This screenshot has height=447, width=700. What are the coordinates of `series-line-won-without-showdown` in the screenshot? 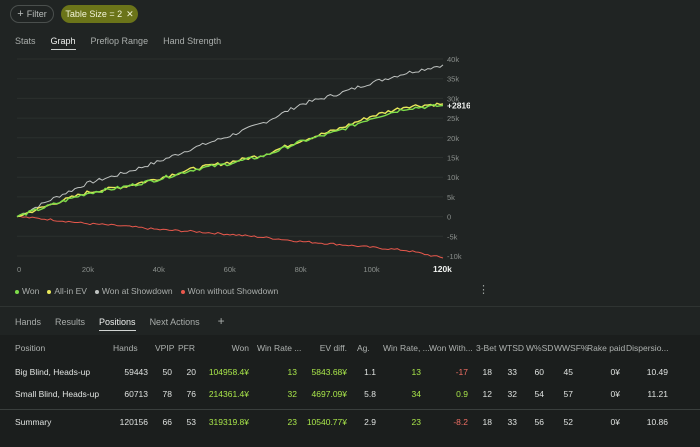 It's located at (230, 237).